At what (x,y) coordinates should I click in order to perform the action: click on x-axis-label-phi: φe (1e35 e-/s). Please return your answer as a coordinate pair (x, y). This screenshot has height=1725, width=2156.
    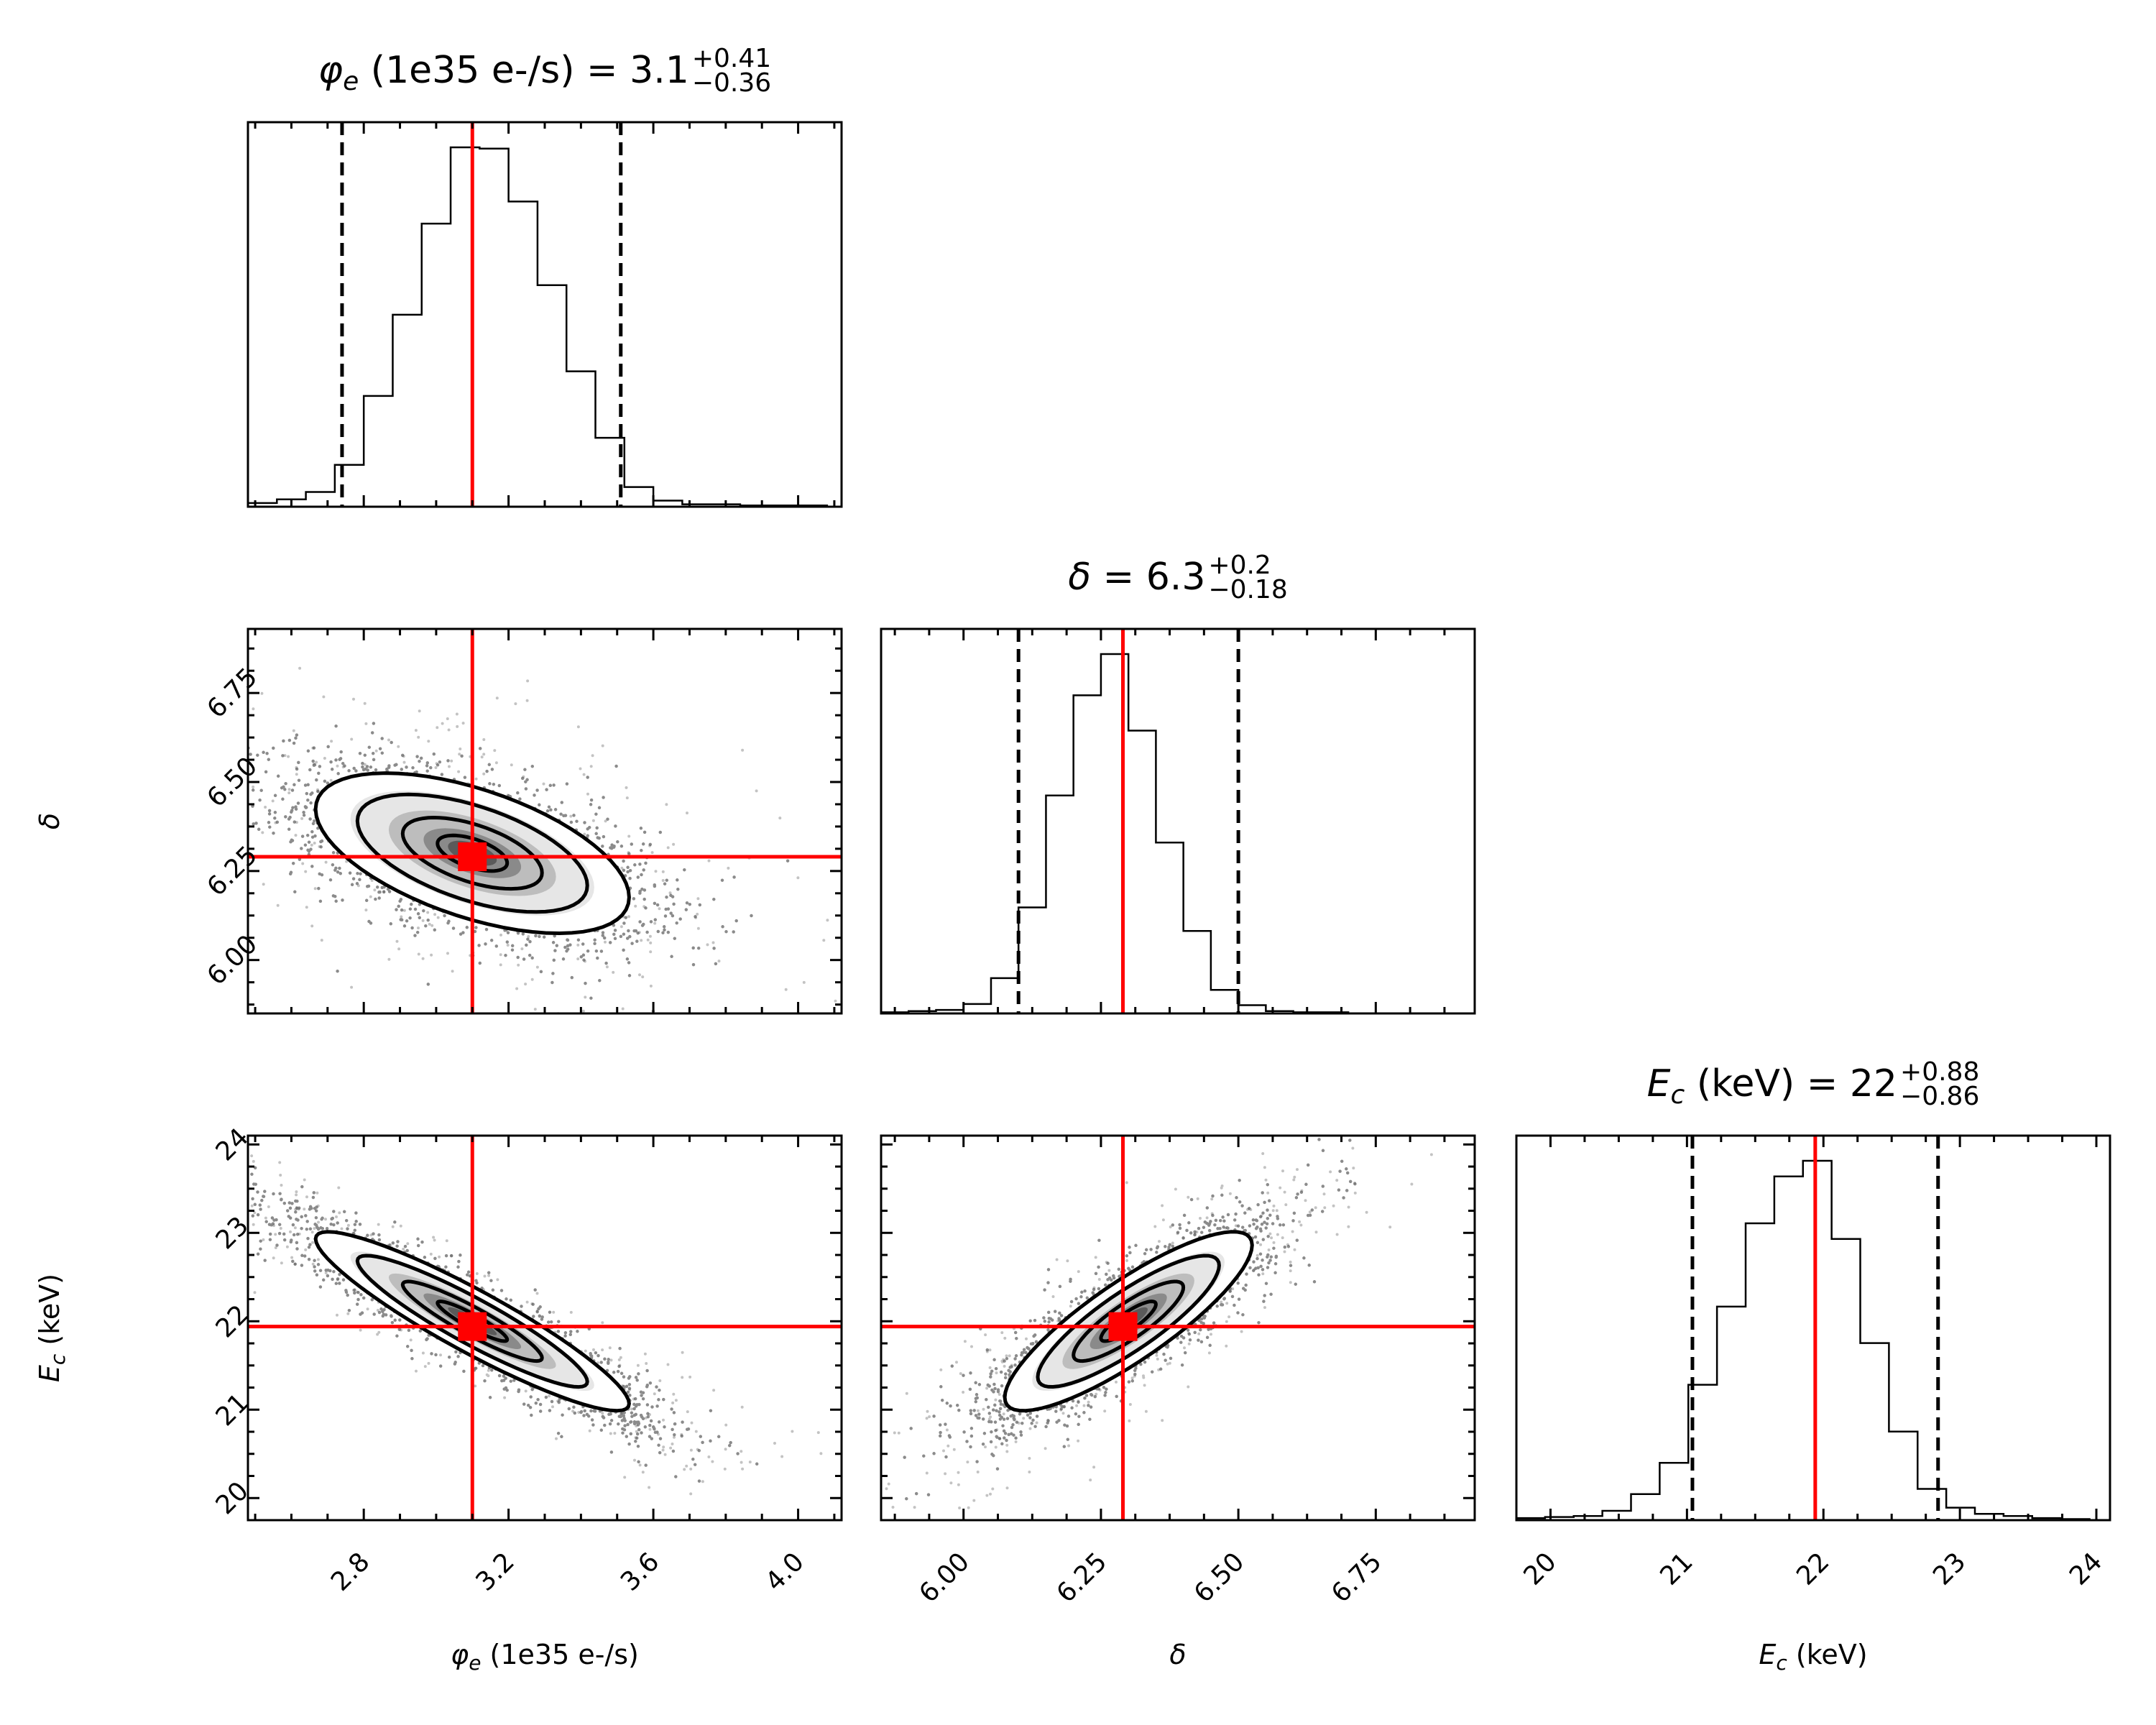
    Looking at the image, I should click on (545, 1657).